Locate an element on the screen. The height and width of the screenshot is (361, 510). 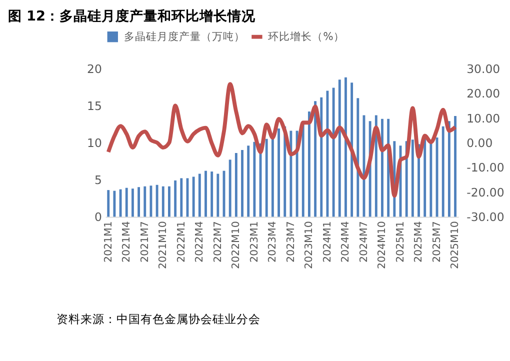
x-tick-label: 2025M7 is located at coordinates (437, 241).